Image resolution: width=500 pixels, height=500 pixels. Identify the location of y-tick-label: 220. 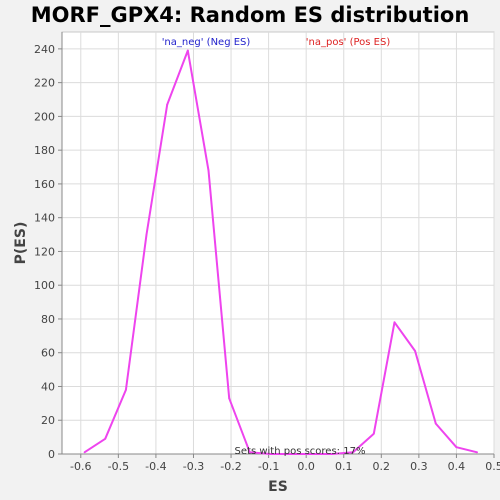
(44, 83).